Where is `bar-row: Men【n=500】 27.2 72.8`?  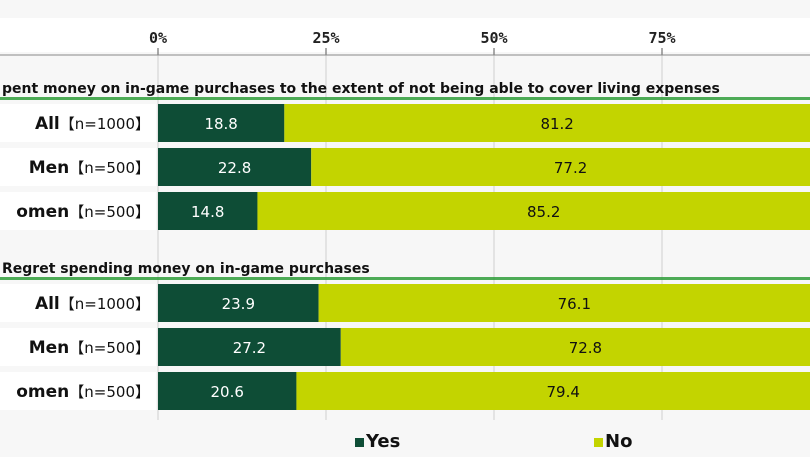
bar-row: Men【n=500】 27.2 72.8 is located at coordinates (405, 347).